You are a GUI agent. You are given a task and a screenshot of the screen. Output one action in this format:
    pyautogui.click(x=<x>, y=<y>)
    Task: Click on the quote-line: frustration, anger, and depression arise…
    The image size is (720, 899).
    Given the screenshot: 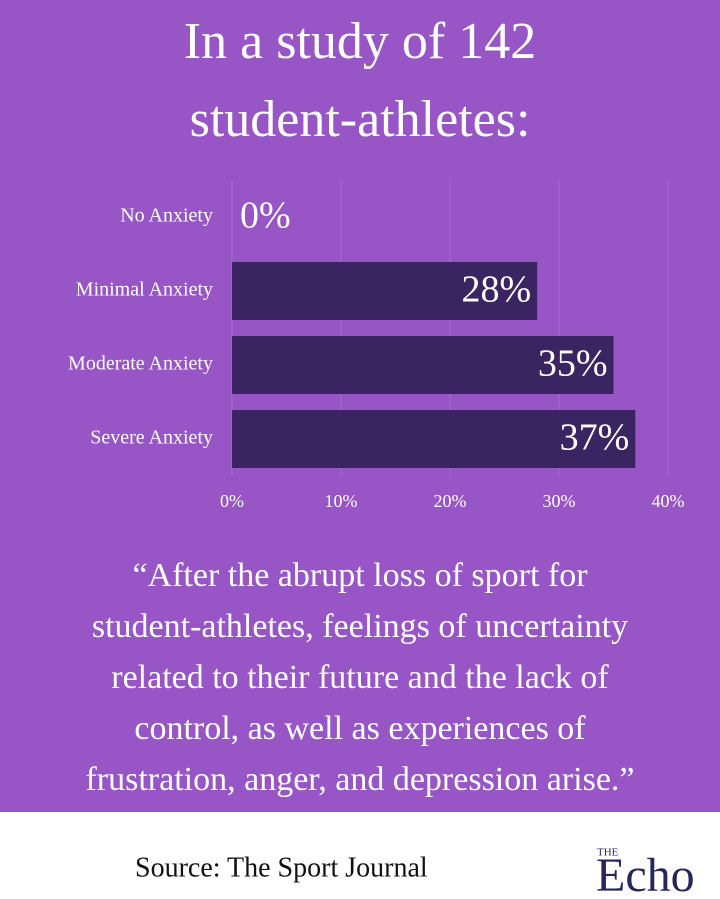 What is the action you would take?
    pyautogui.click(x=359, y=779)
    